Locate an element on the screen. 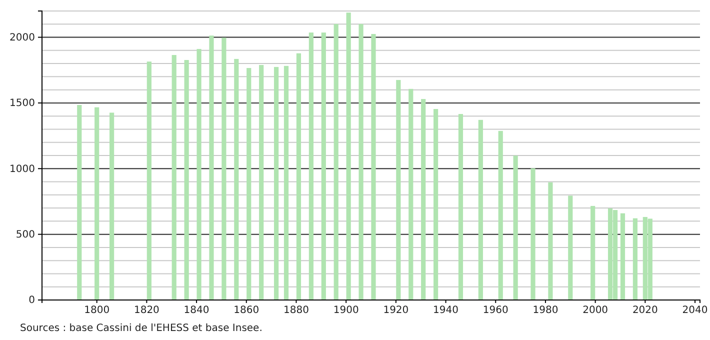 This screenshot has height=340, width=710. y-tick-label: 2000 is located at coordinates (22, 38).